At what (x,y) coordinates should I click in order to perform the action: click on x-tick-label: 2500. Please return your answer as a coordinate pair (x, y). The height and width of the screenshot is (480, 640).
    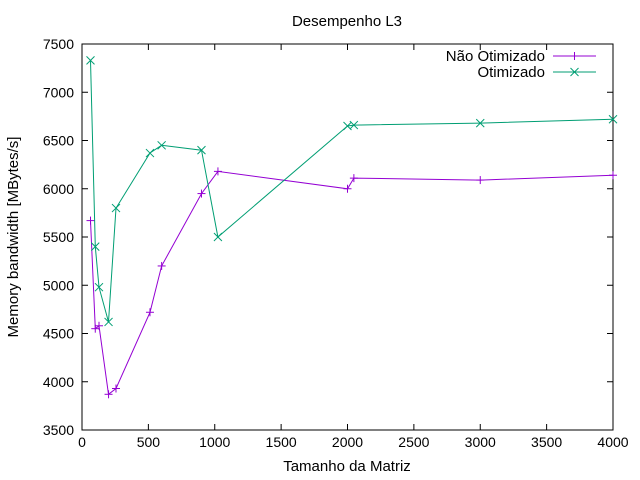
    Looking at the image, I should click on (413, 442).